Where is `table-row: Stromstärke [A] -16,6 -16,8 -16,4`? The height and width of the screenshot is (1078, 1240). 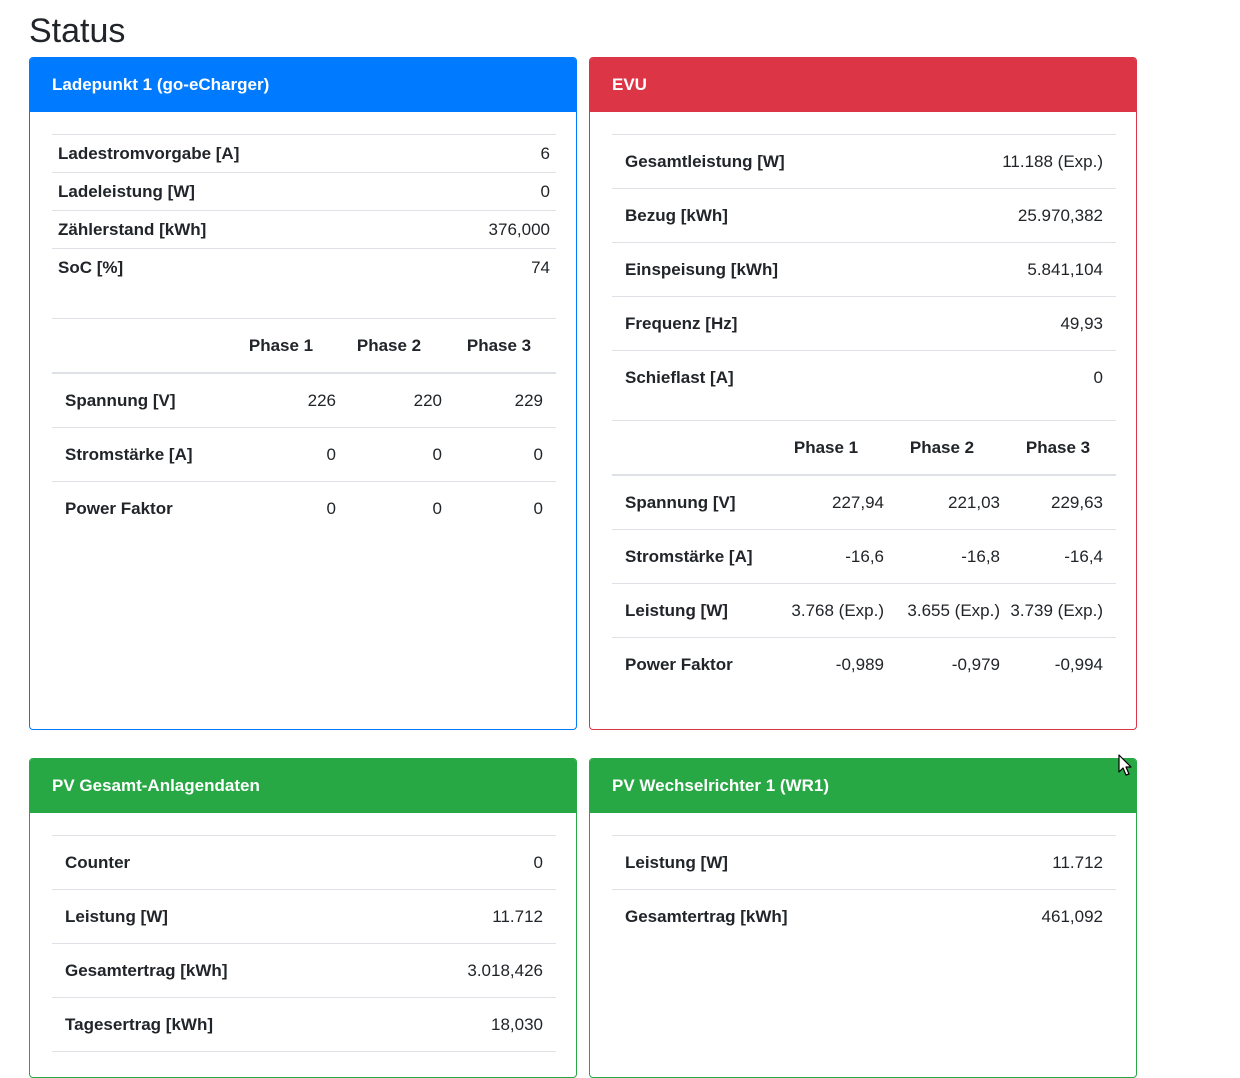 table-row: Stromstärke [A] -16,6 -16,8 -16,4 is located at coordinates (864, 557).